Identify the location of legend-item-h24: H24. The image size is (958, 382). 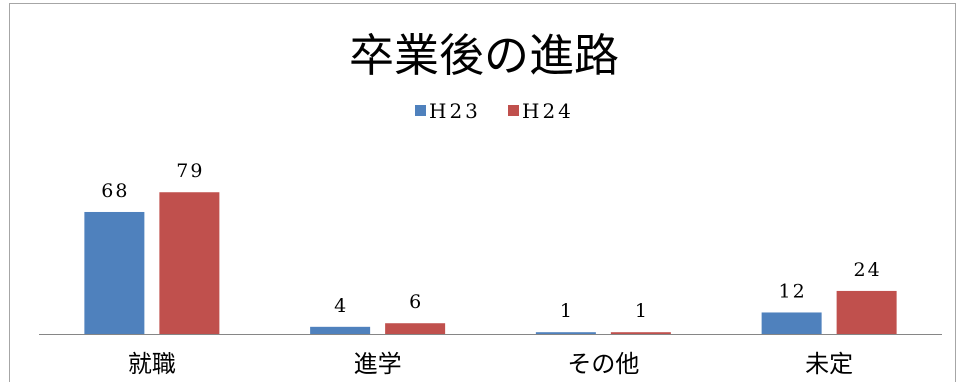
(541, 111).